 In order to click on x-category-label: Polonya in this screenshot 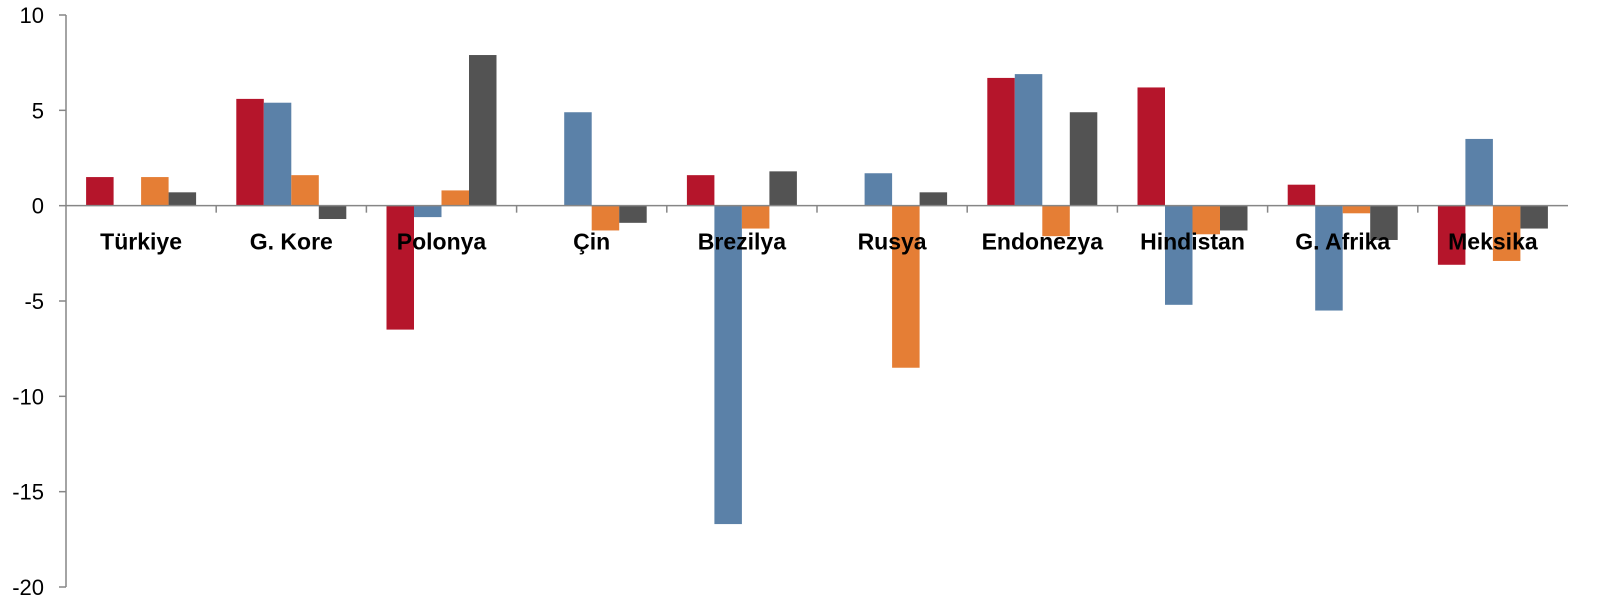, I will do `click(442, 242)`.